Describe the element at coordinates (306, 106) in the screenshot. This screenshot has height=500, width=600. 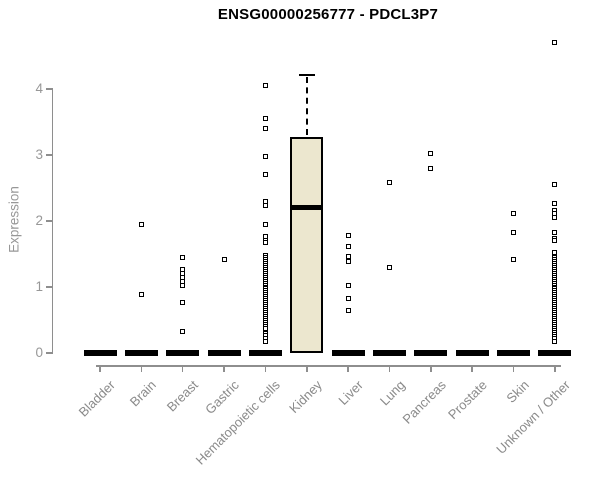
I see `box-upper-whisker` at that location.